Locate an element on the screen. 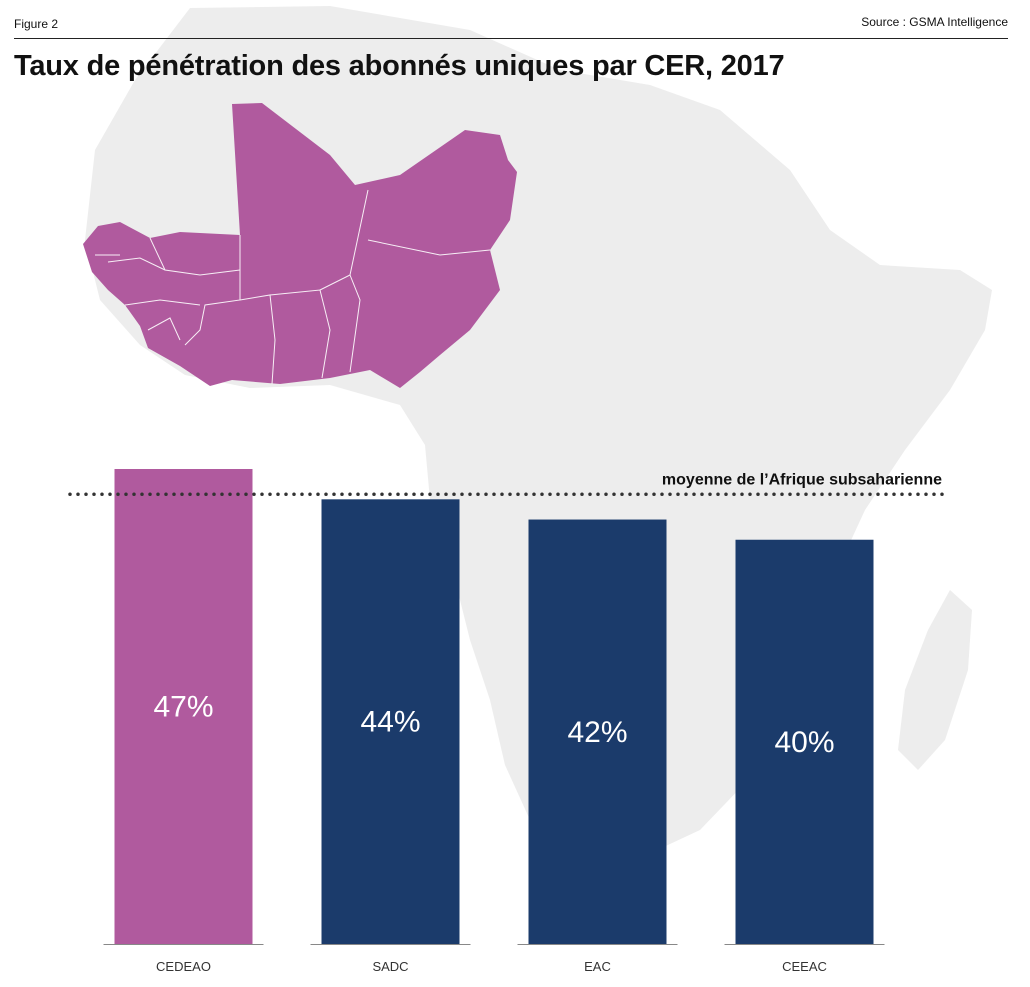 The image size is (1030, 987). bar-cedeao is located at coordinates (183, 706).